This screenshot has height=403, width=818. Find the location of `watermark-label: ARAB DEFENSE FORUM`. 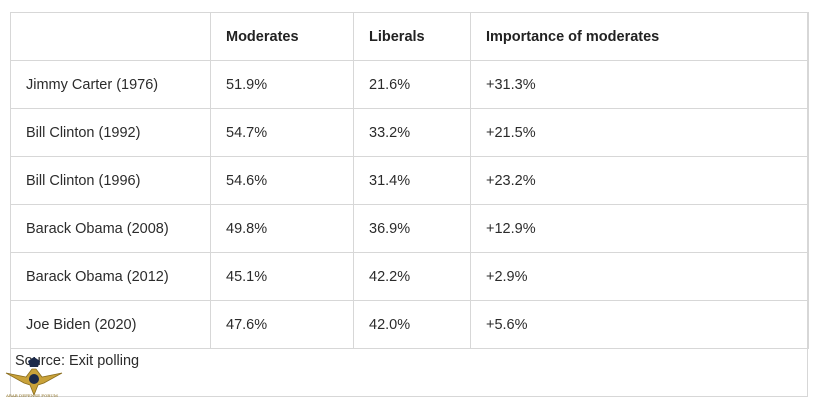

watermark-label: ARAB DEFENSE FORUM is located at coordinates (32, 395).